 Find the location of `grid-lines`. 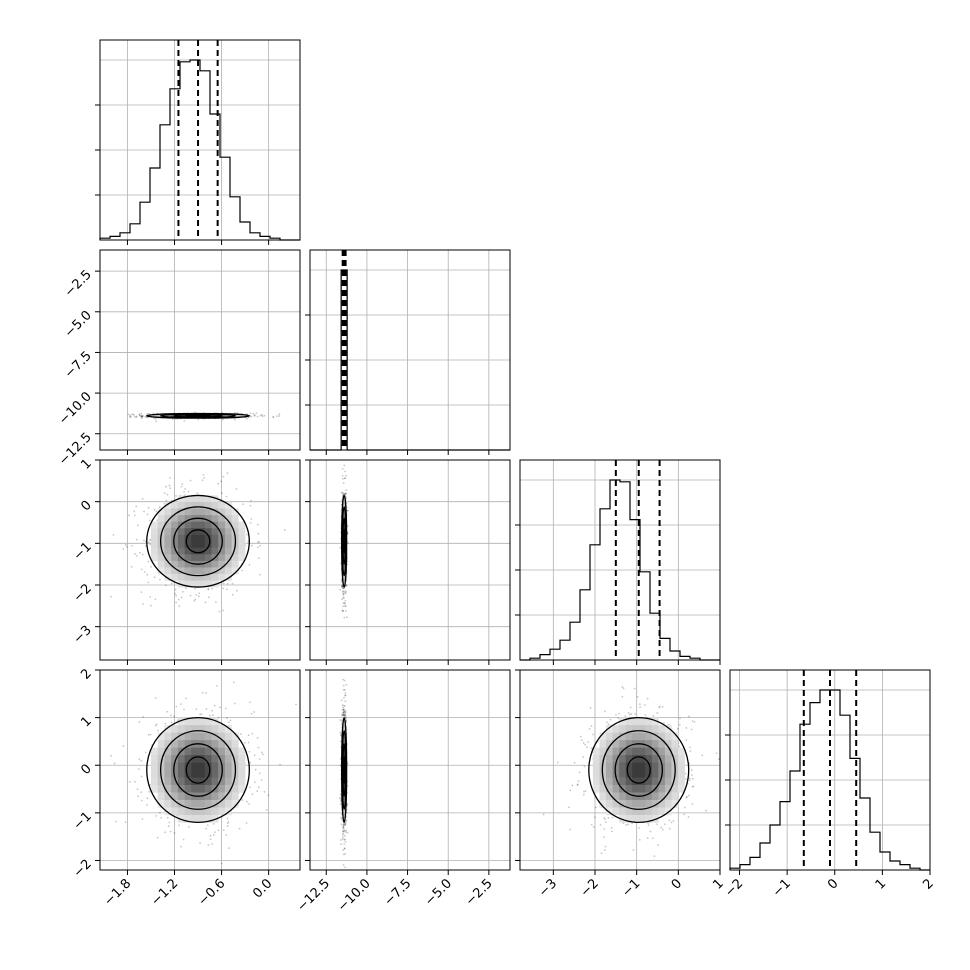

grid-lines is located at coordinates (620, 560).